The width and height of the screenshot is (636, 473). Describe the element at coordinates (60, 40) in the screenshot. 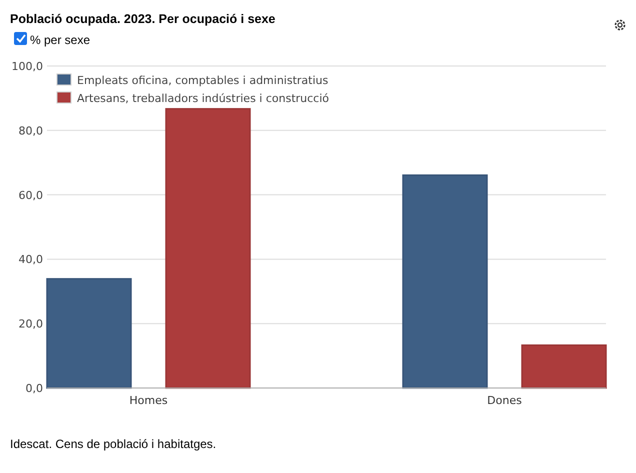

I see `text: % per sexe` at that location.